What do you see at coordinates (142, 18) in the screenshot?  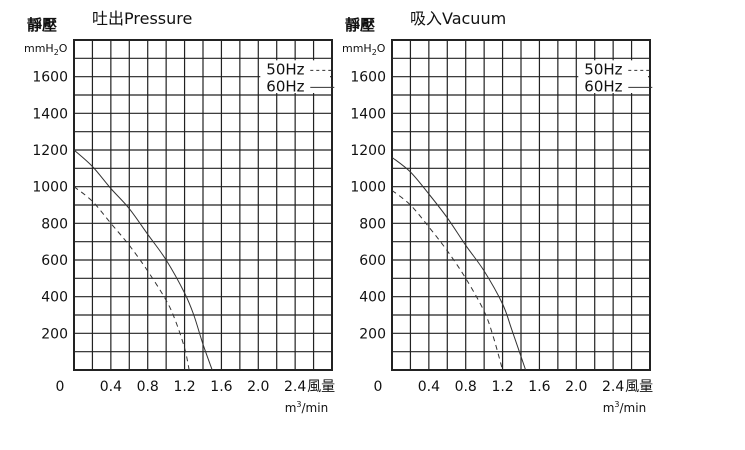 I see `chart-title: 吐出Pressure` at bounding box center [142, 18].